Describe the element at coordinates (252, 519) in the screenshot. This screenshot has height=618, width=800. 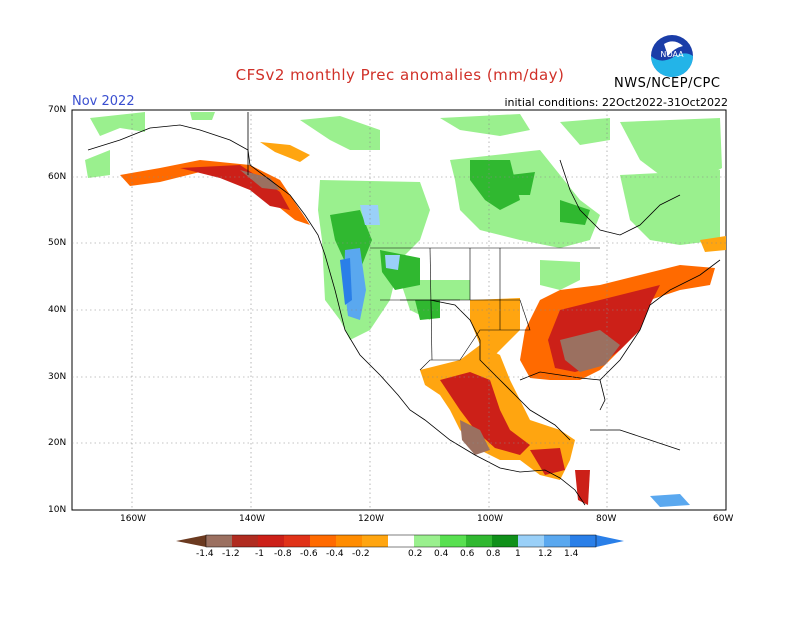
I see `lon-label: 140W` at that location.